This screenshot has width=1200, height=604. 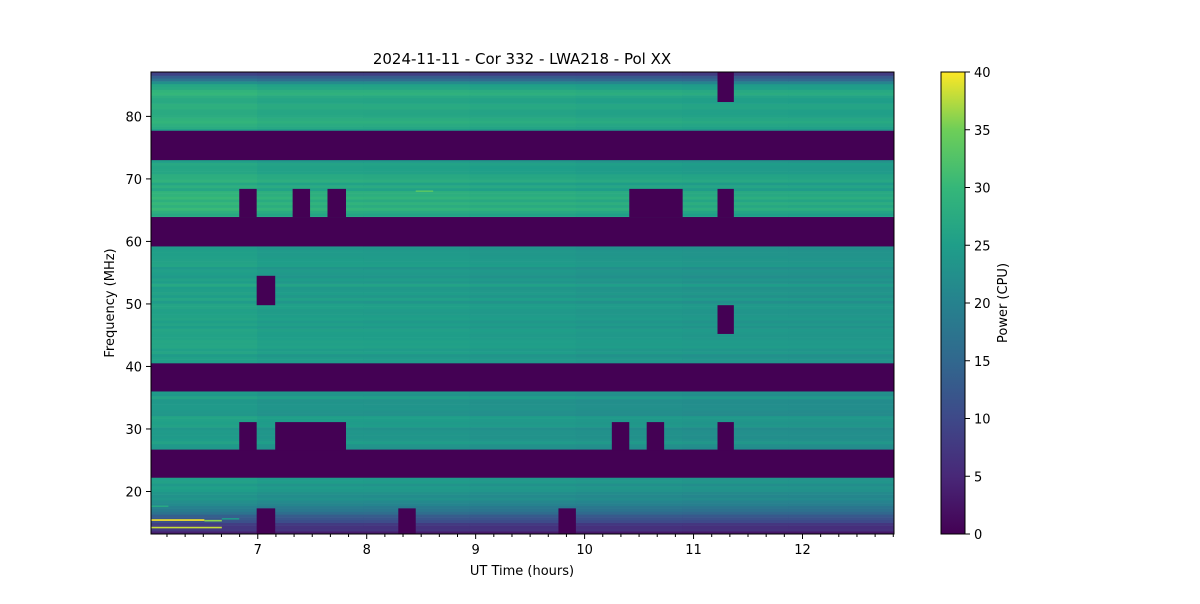 What do you see at coordinates (133, 117) in the screenshot?
I see `y-tick-label: 80` at bounding box center [133, 117].